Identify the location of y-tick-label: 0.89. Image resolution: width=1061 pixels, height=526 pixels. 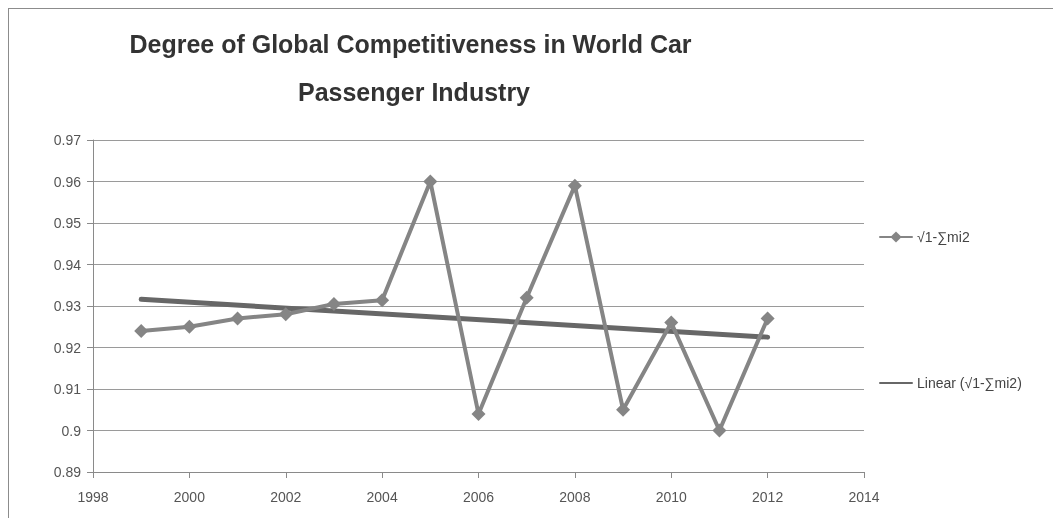
(67, 472).